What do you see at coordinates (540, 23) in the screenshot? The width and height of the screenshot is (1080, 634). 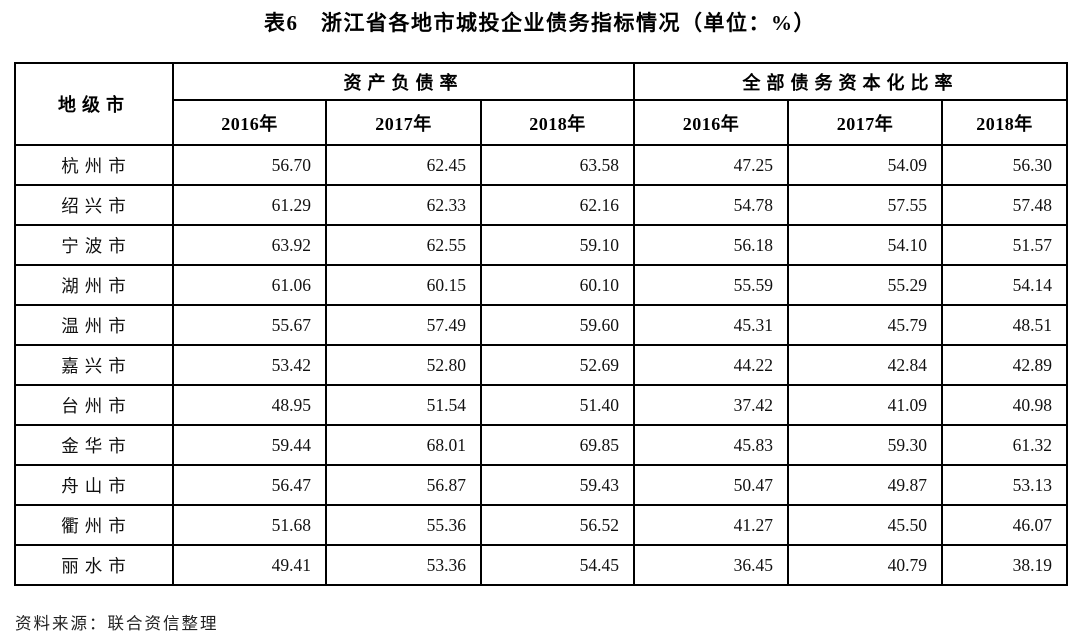 I see `table-title: 表6 浙江省各地市城投企业债务指标情况（单位：%）` at bounding box center [540, 23].